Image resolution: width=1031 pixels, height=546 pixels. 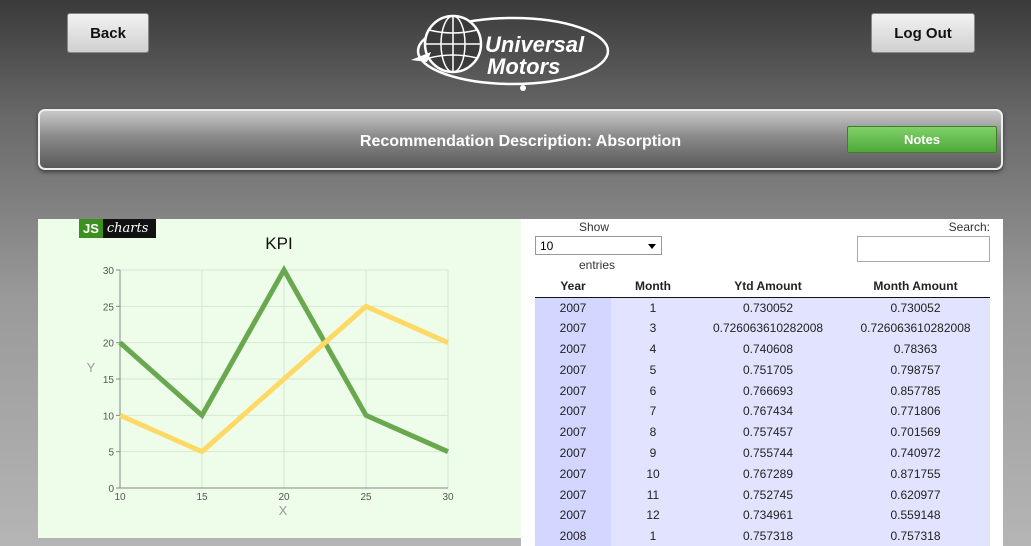 What do you see at coordinates (366, 497) in the screenshot?
I see `x-tick-label: 25` at bounding box center [366, 497].